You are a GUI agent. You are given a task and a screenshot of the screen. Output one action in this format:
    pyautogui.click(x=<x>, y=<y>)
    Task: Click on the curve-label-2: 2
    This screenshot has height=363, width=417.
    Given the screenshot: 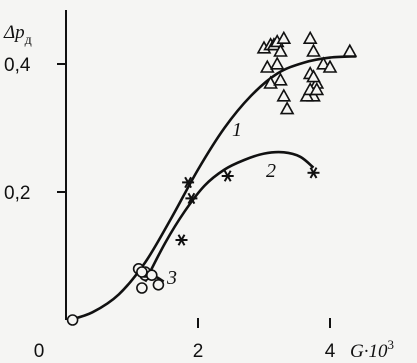 What is the action you would take?
    pyautogui.click(x=271, y=171)
    